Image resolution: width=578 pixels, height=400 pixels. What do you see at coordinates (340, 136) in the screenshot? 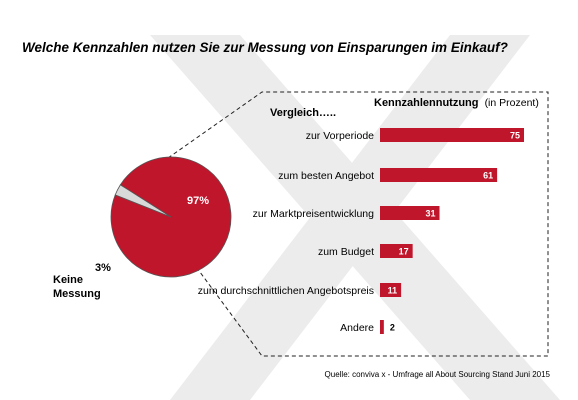
I see `bar-category-label: zur Vorperiode` at bounding box center [340, 136].